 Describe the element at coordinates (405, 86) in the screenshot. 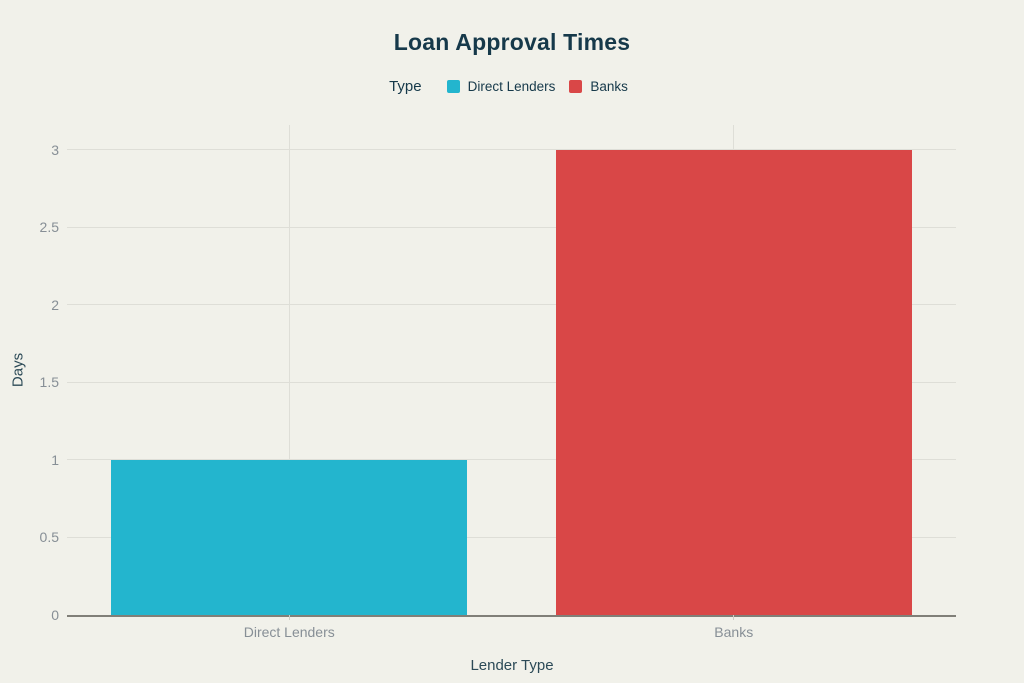

I see `legend-title: Type` at that location.